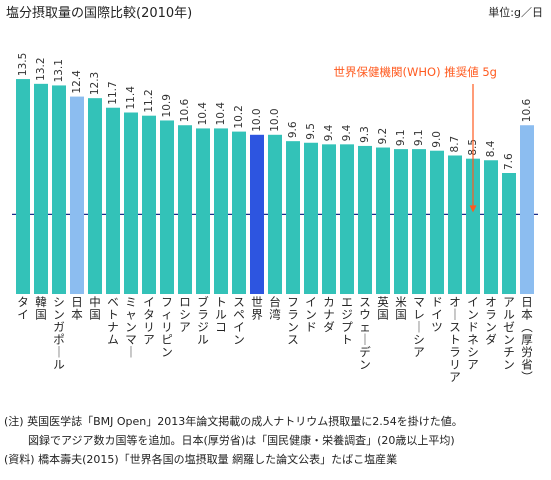 This screenshot has width=551, height=480. What do you see at coordinates (131, 327) in the screenshot?
I see `category-label-6: ミャンマ｜` at bounding box center [131, 327].